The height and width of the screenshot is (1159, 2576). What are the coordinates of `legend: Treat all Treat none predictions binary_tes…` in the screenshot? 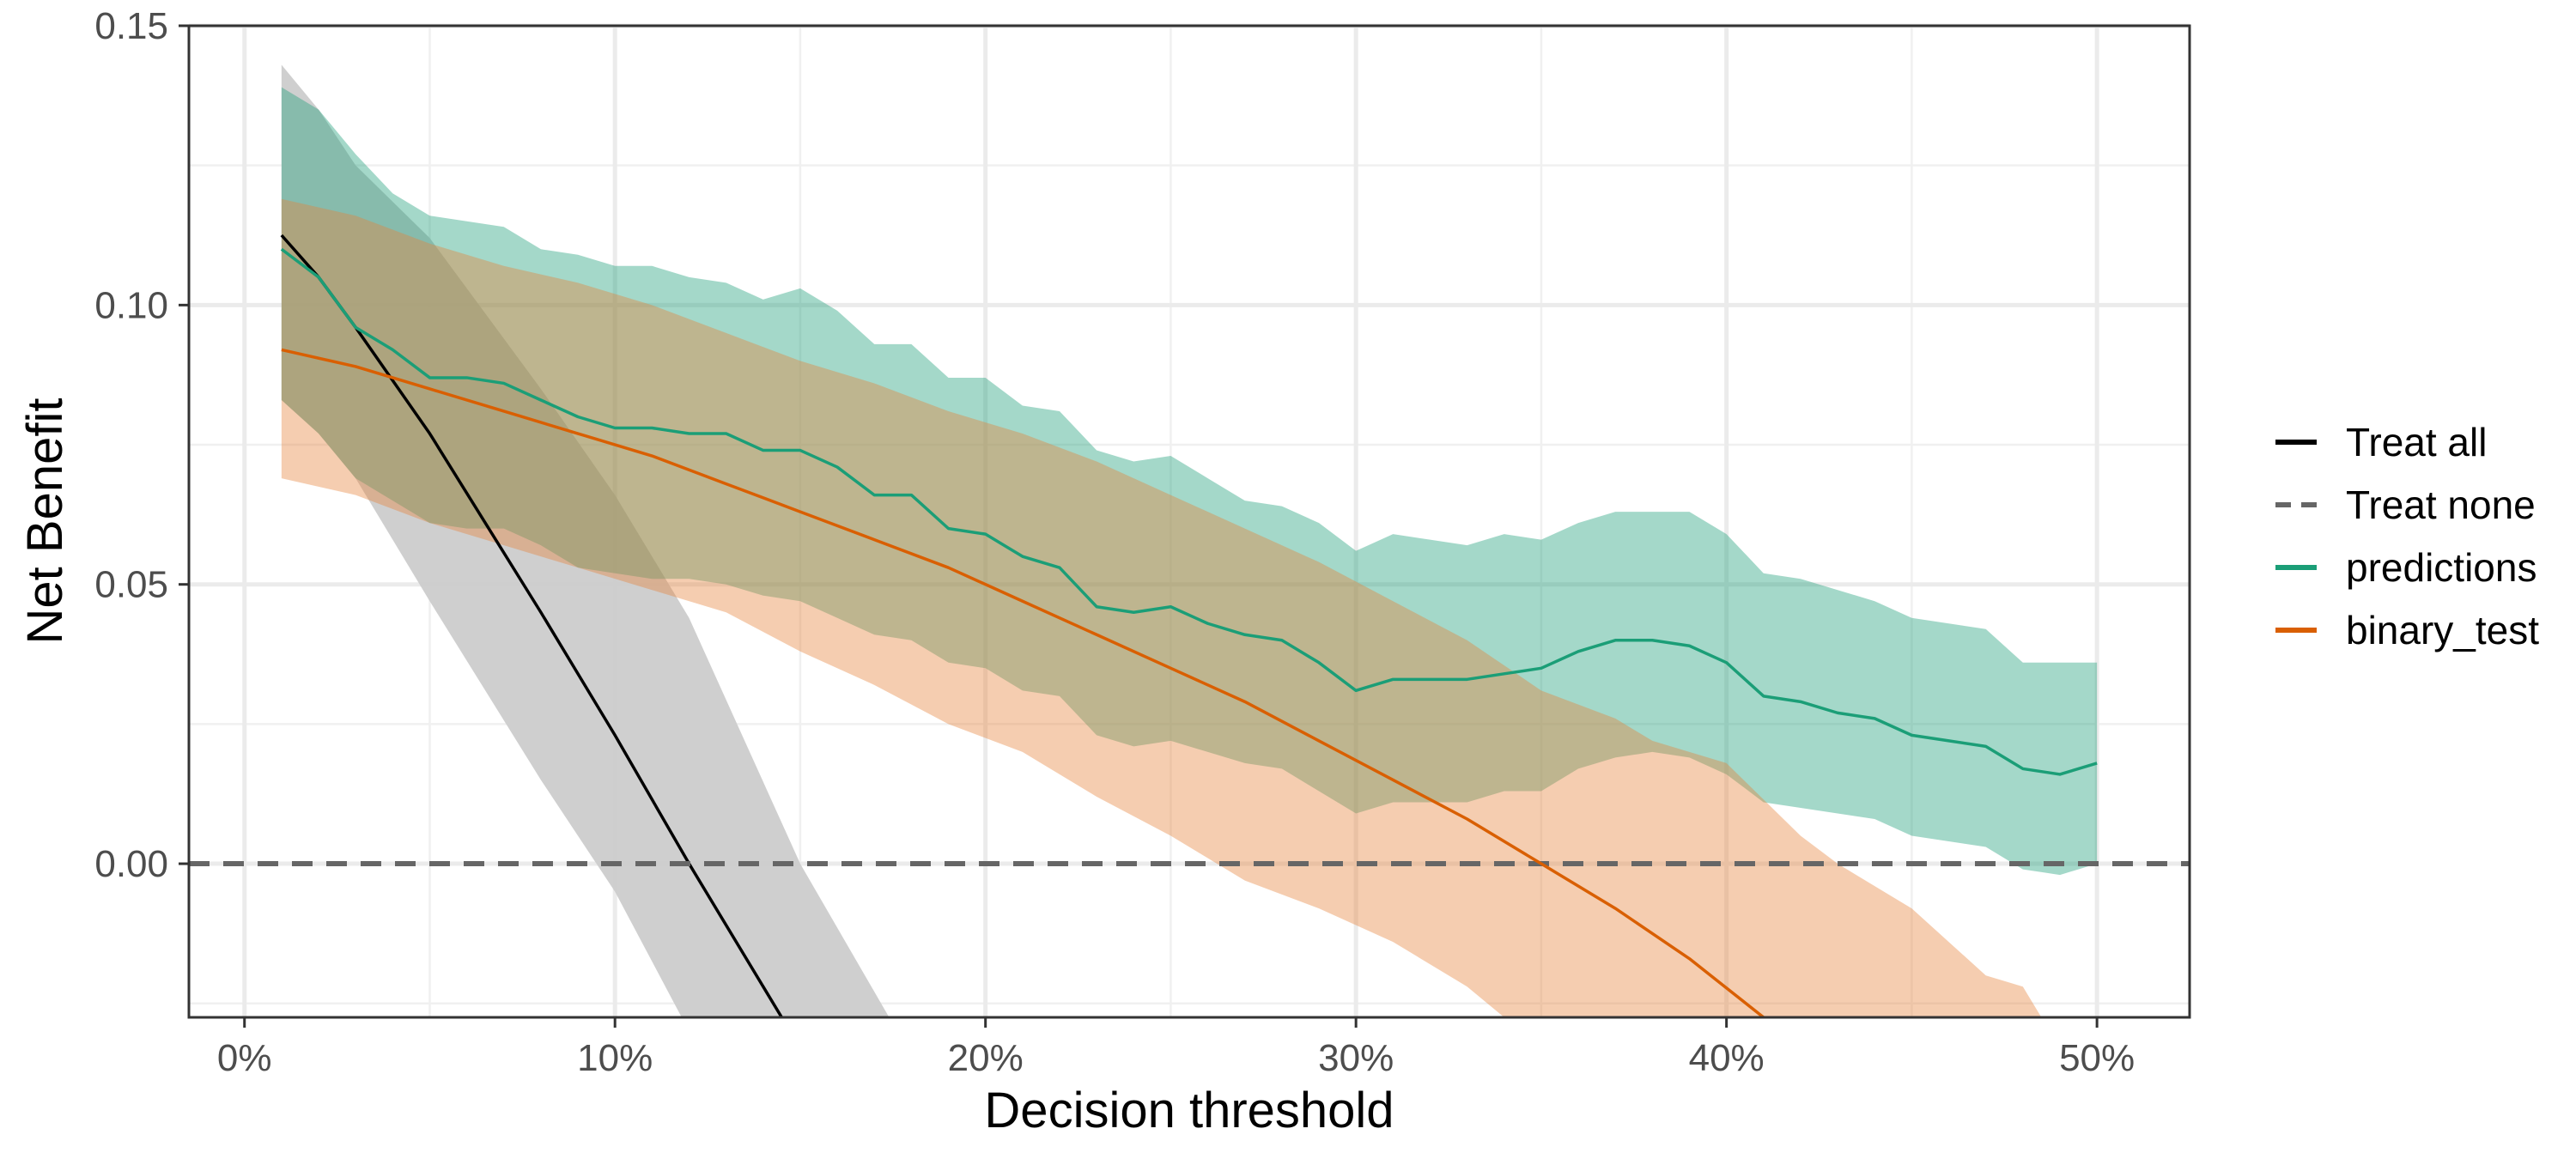 It's located at (2407, 536).